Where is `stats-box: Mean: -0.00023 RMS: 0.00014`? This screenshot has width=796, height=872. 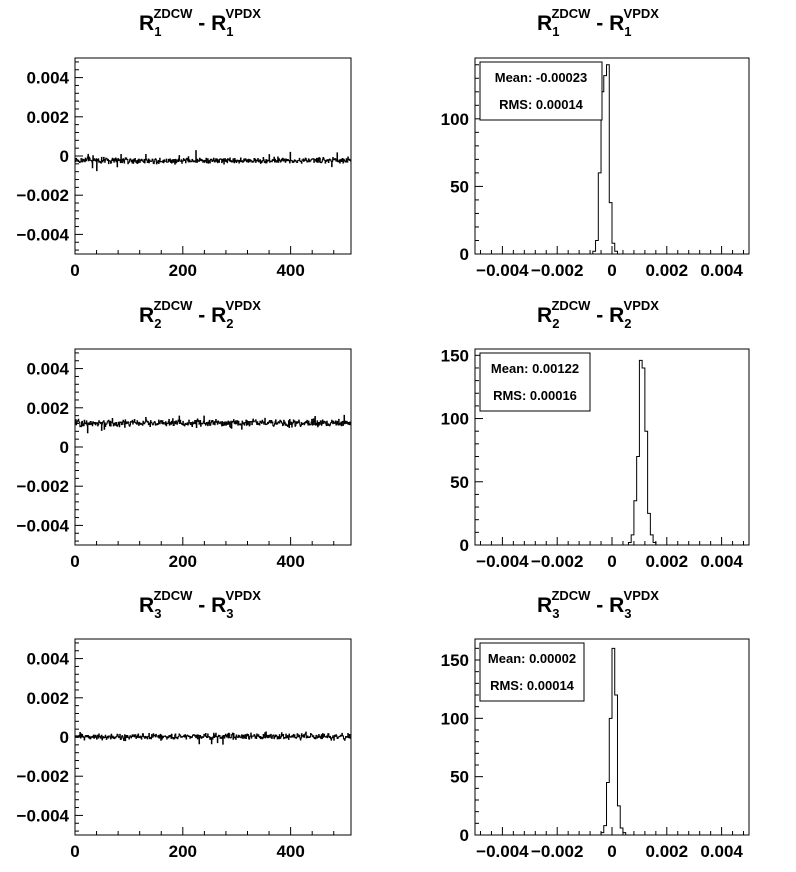
stats-box: Mean: -0.00023 RMS: 0.00014 is located at coordinates (541, 91).